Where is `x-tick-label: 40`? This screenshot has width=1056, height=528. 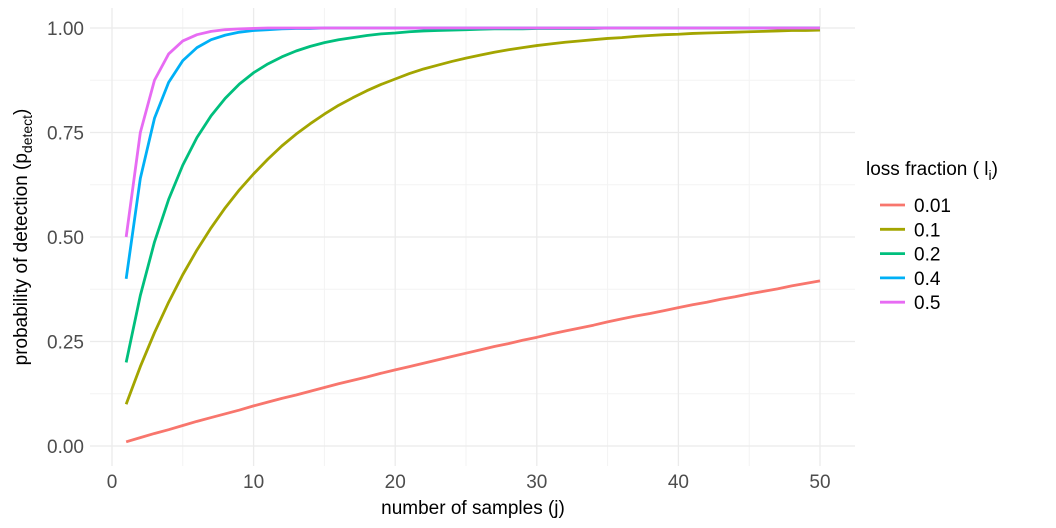
x-tick-label: 40 is located at coordinates (678, 482).